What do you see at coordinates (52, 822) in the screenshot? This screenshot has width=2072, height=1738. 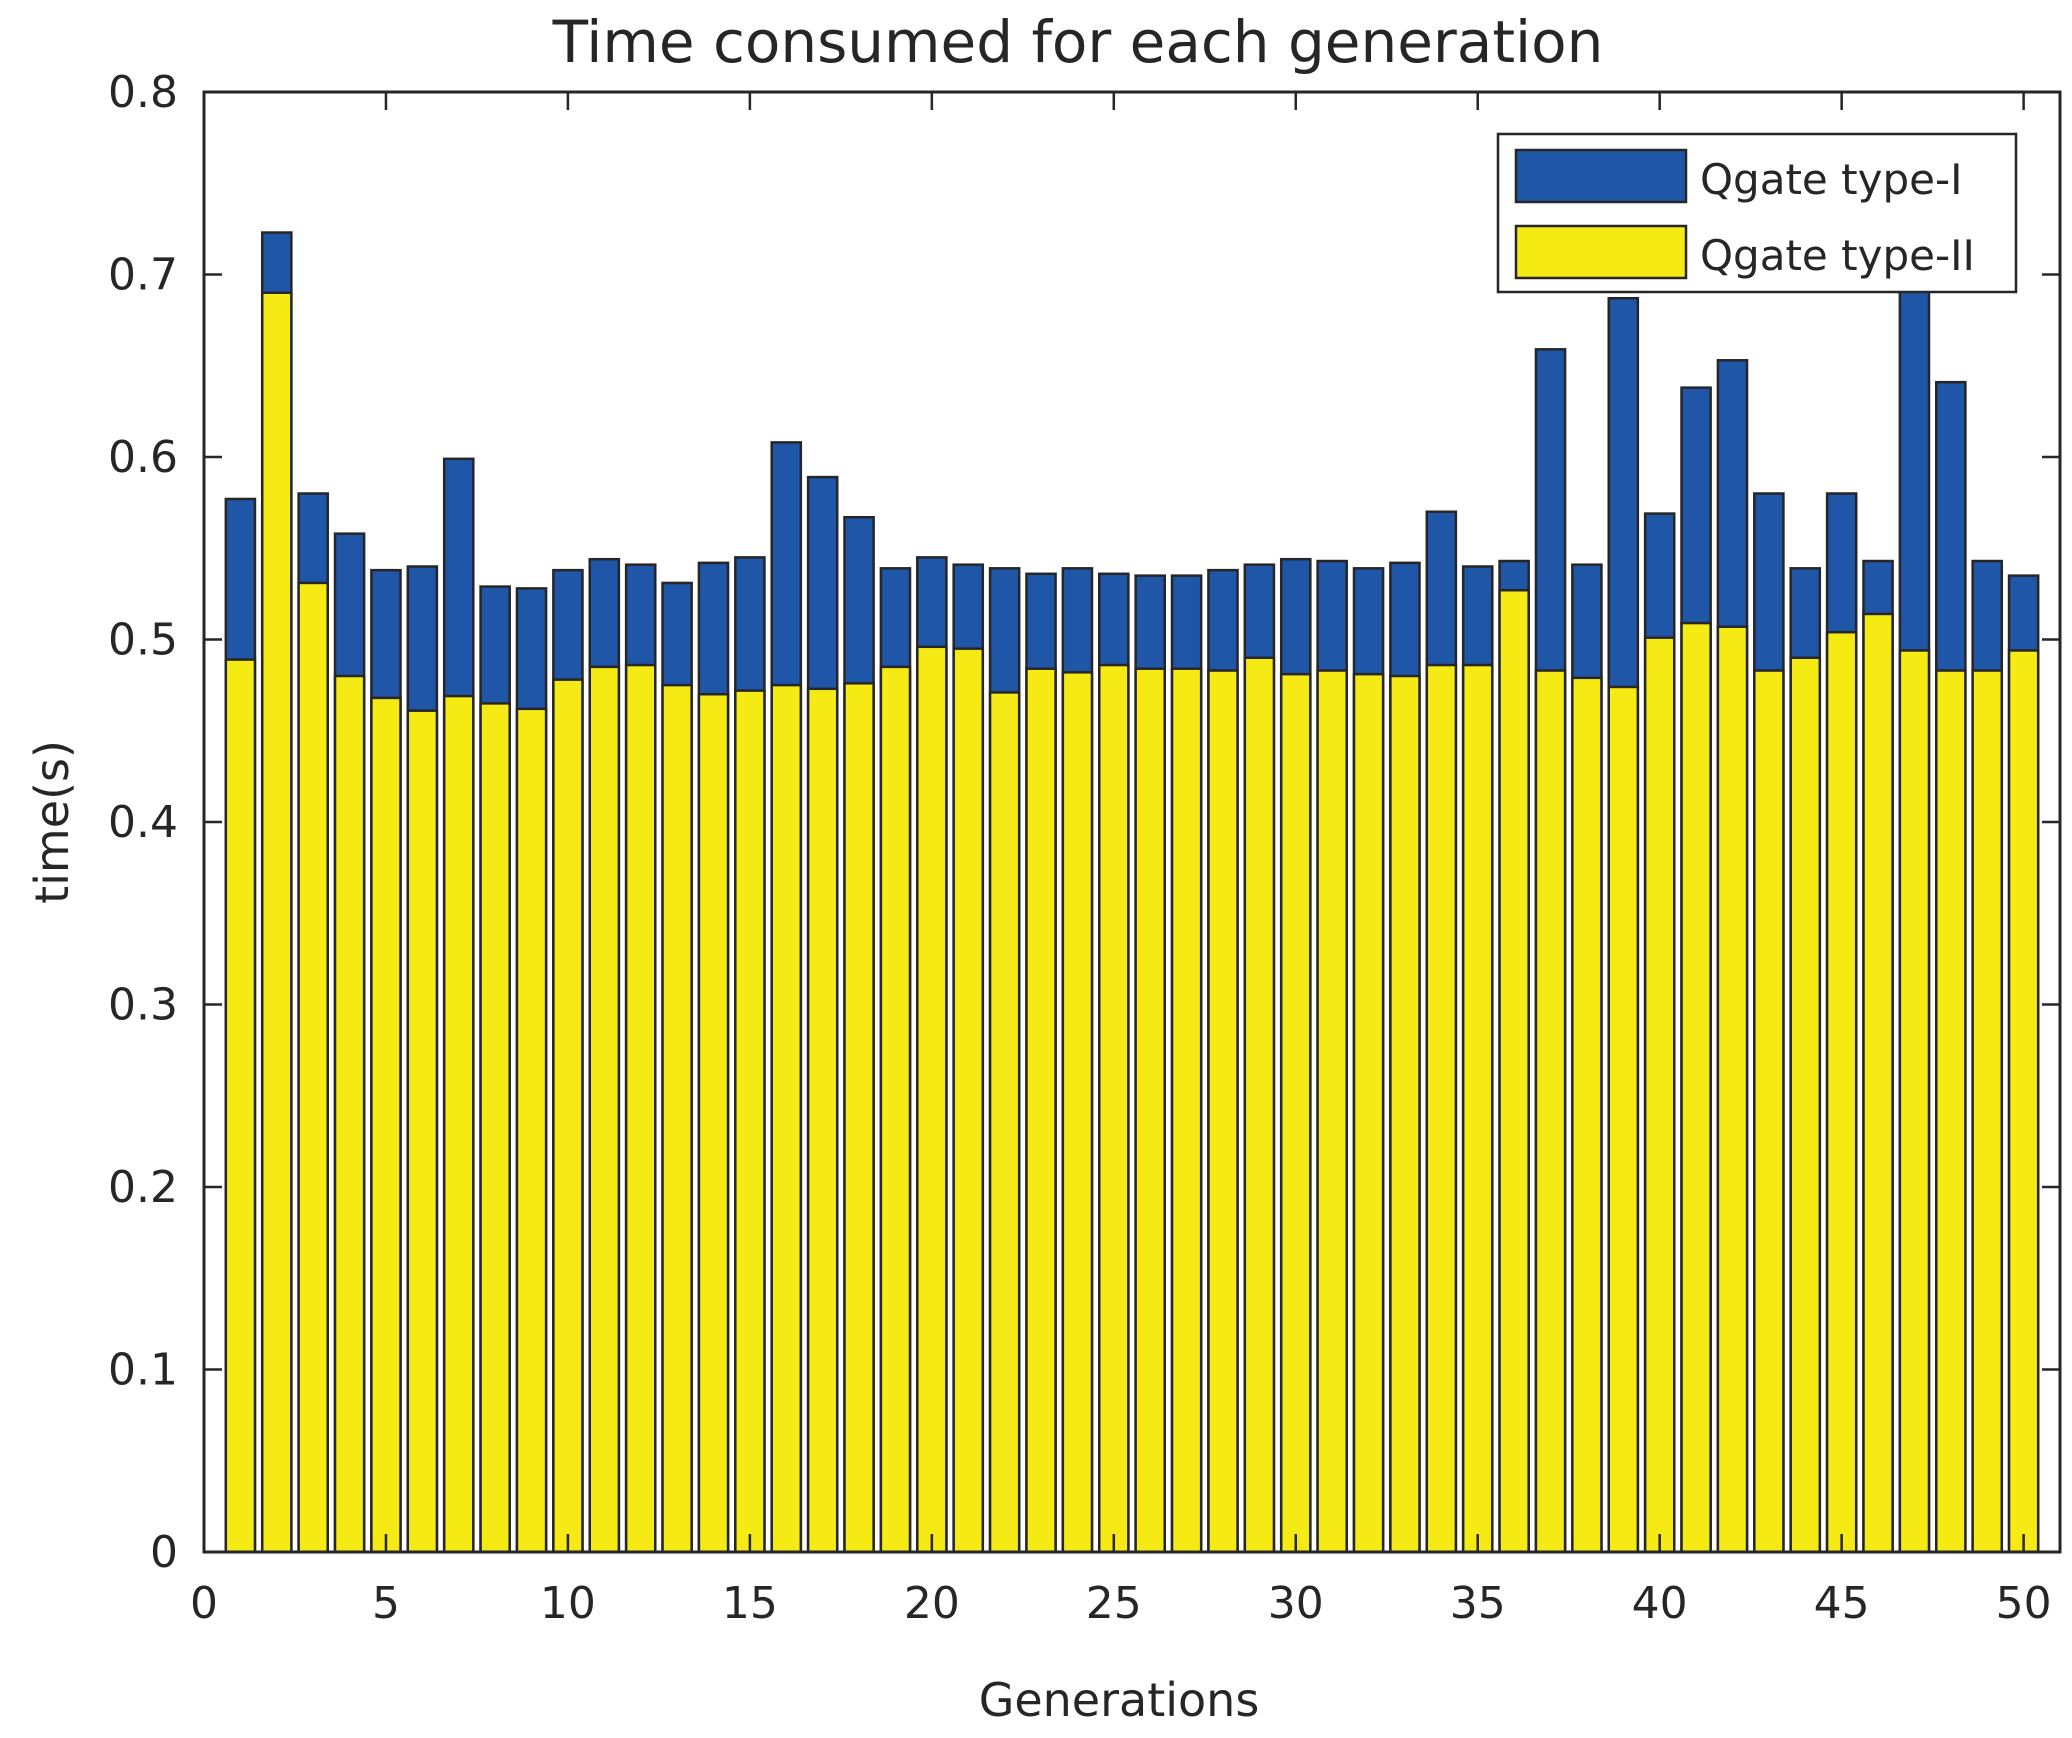 I see `y-axis-label: time(s)` at bounding box center [52, 822].